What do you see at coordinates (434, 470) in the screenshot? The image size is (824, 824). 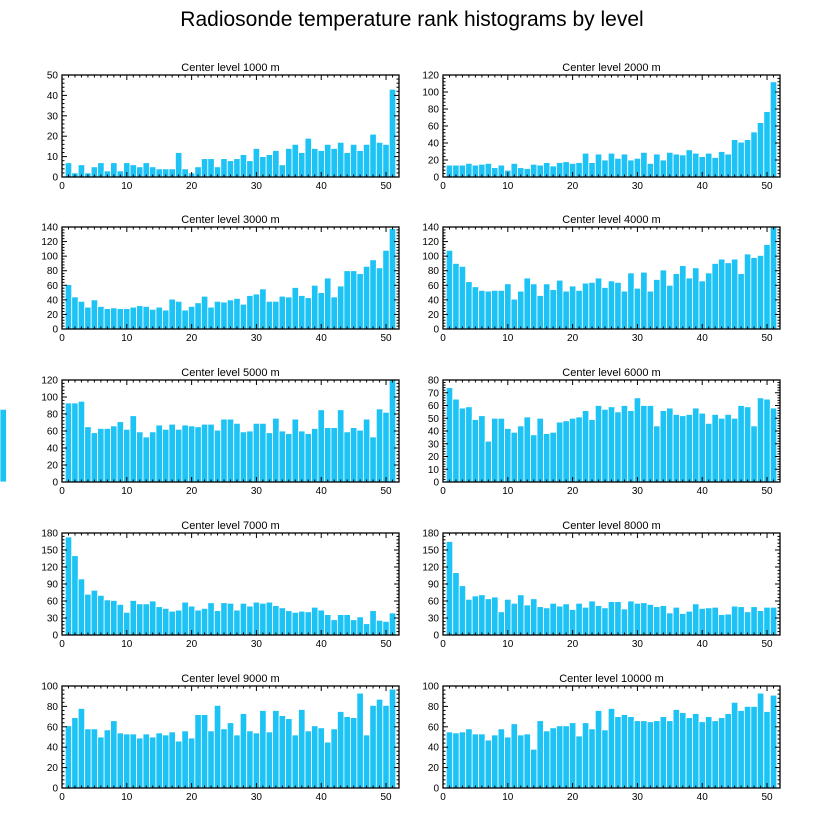 I see `y-tick-label: 10` at bounding box center [434, 470].